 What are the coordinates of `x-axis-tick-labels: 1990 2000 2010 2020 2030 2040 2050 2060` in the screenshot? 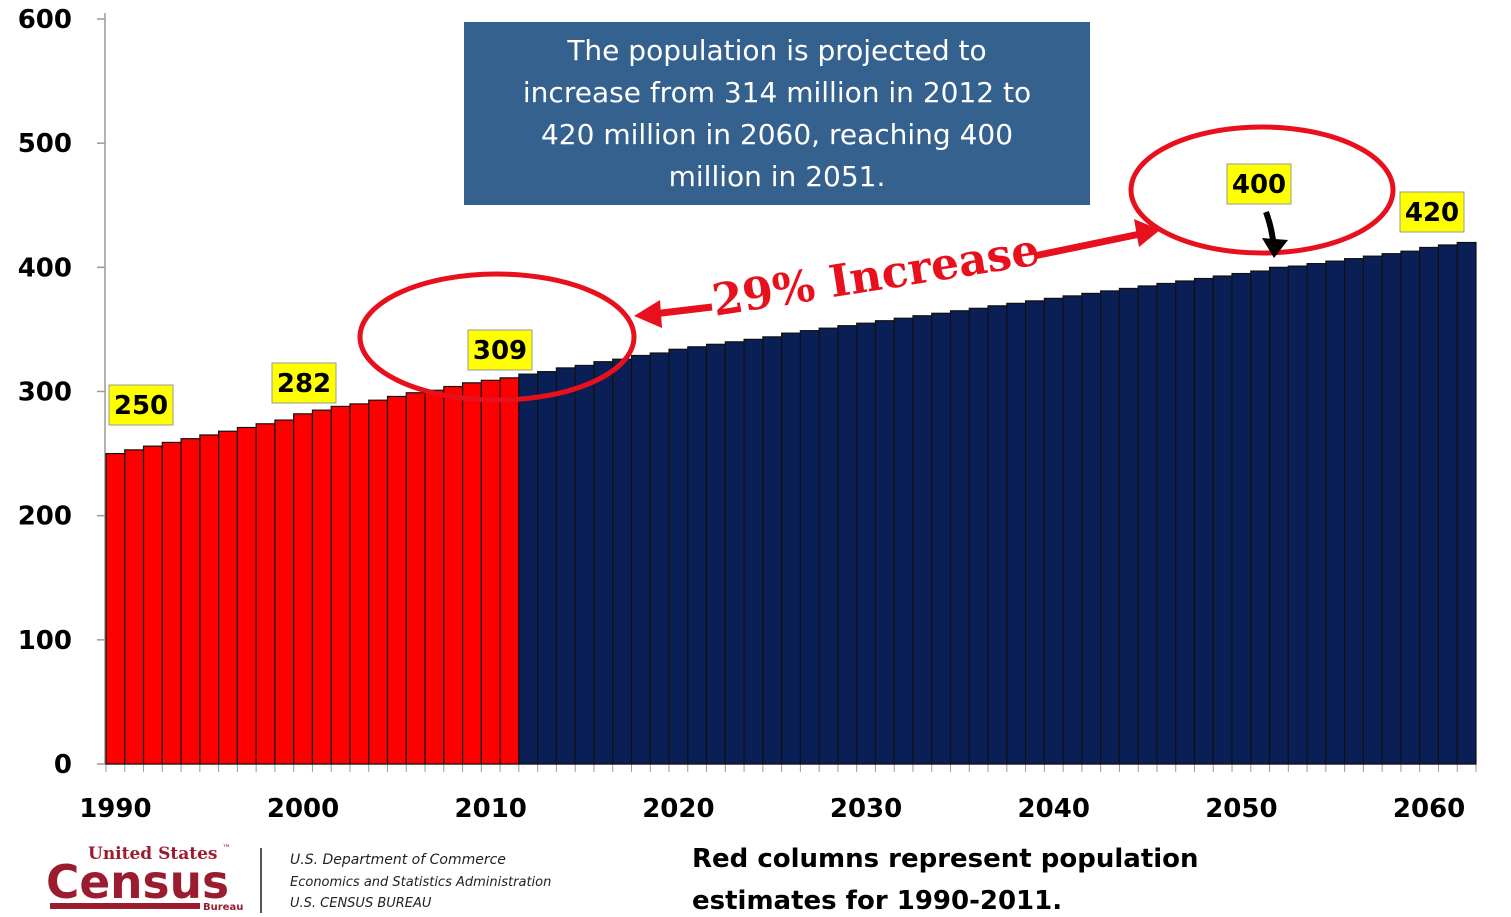 It's located at (772, 809).